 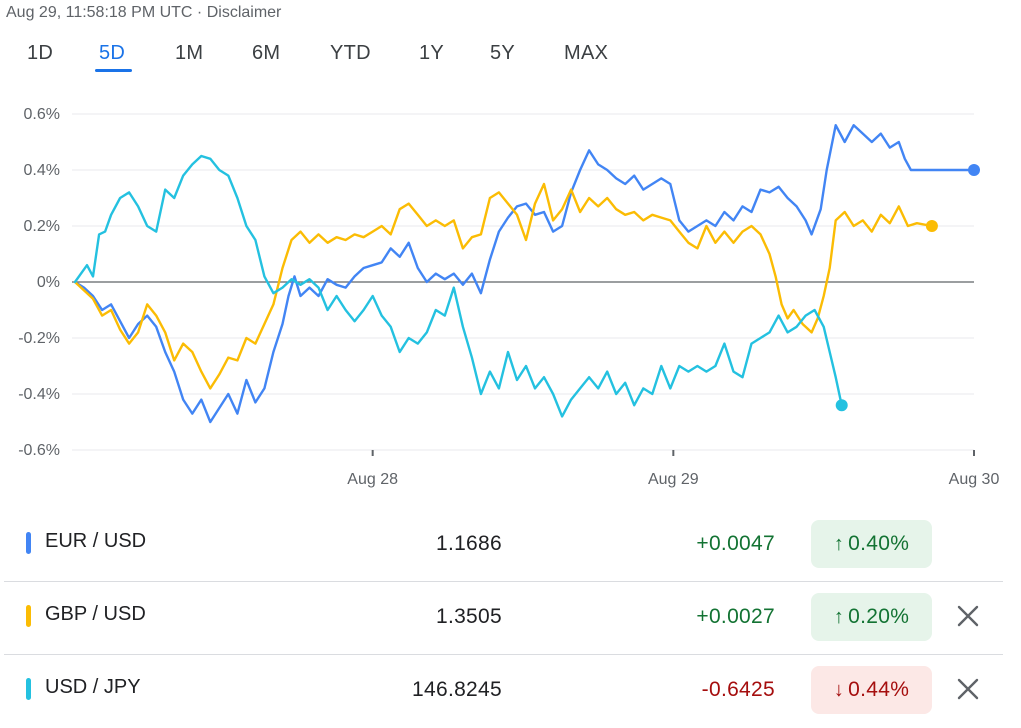 I want to click on price-value: 1.1686, so click(x=468, y=543).